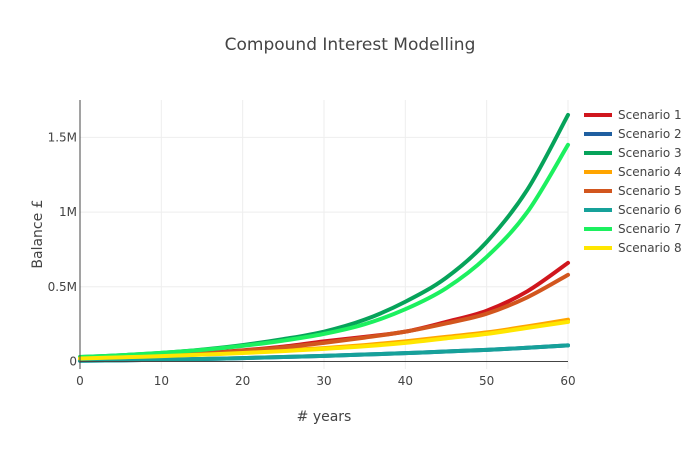 The height and width of the screenshot is (450, 700). Describe the element at coordinates (650, 115) in the screenshot. I see `legend-label-scenario-1: Scenario 1` at that location.